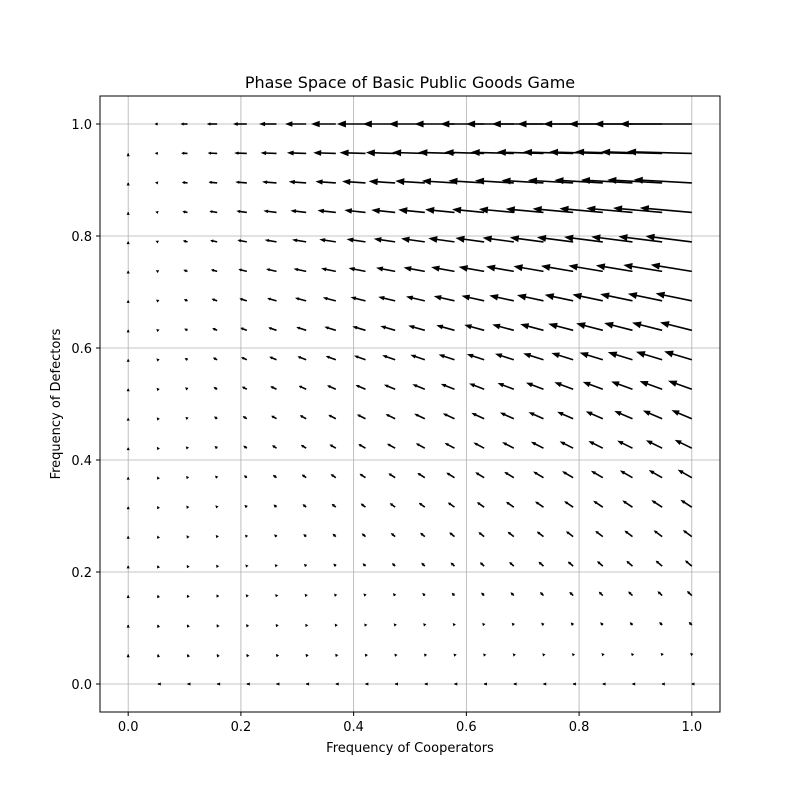 This screenshot has width=800, height=800. What do you see at coordinates (81, 349) in the screenshot?
I see `y-tick-label: 0.6` at bounding box center [81, 349].